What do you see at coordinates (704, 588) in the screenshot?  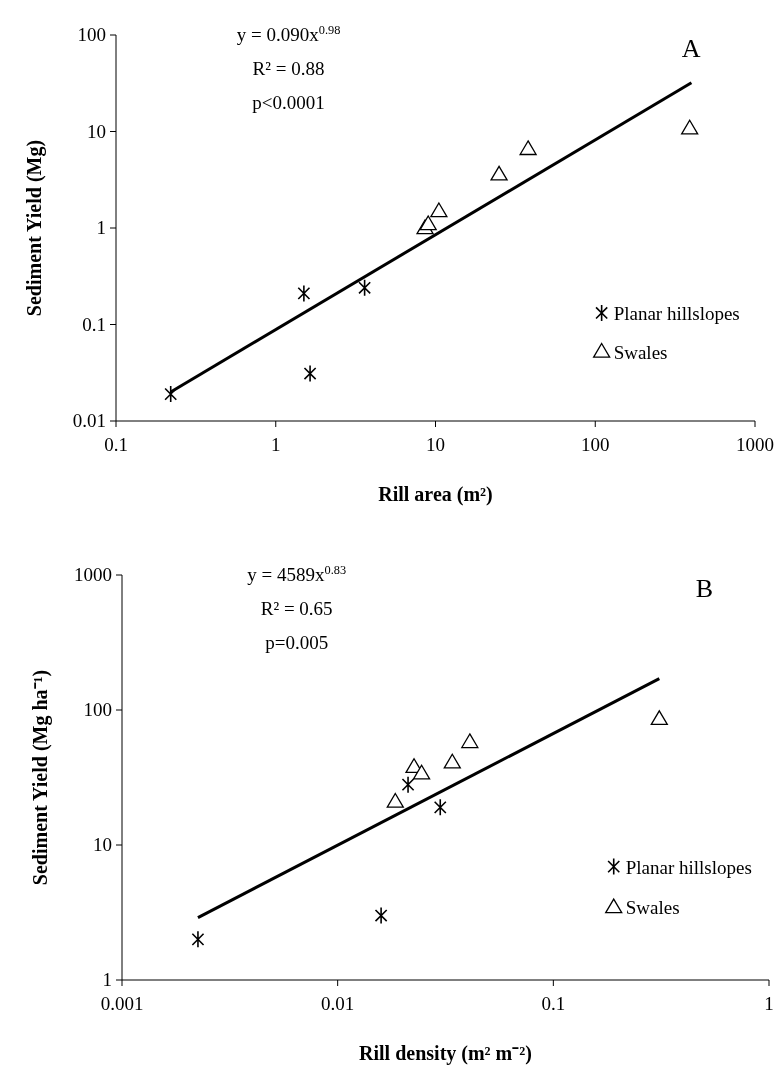 I see `chart-title: B` at bounding box center [704, 588].